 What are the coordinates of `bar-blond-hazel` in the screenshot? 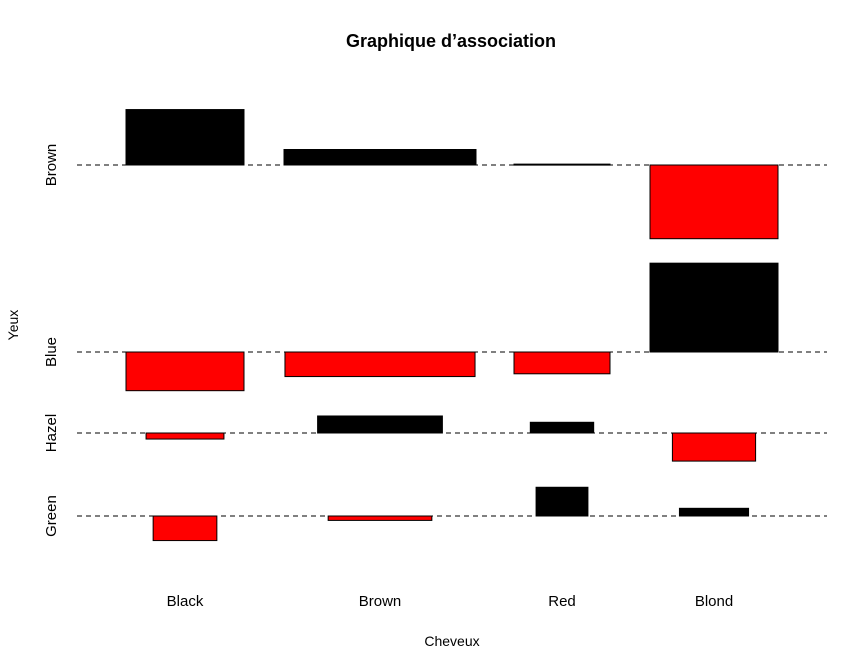 It's located at (714, 447).